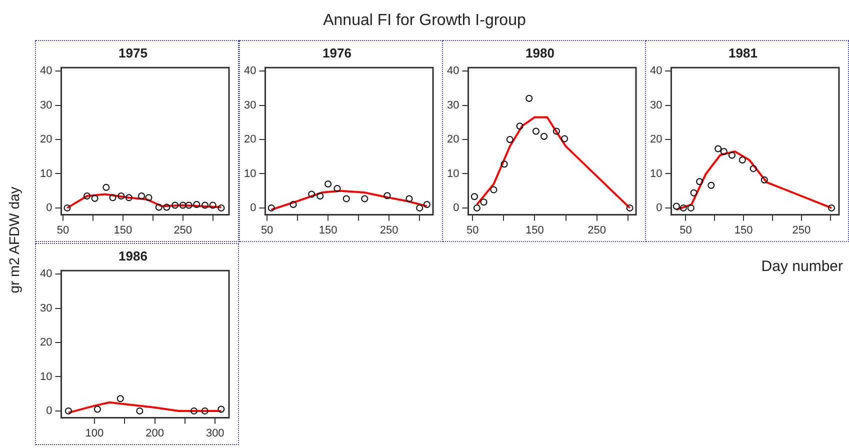 Image resolution: width=849 pixels, height=448 pixels. Describe the element at coordinates (215, 433) in the screenshot. I see `x-tick-label: 300` at that location.